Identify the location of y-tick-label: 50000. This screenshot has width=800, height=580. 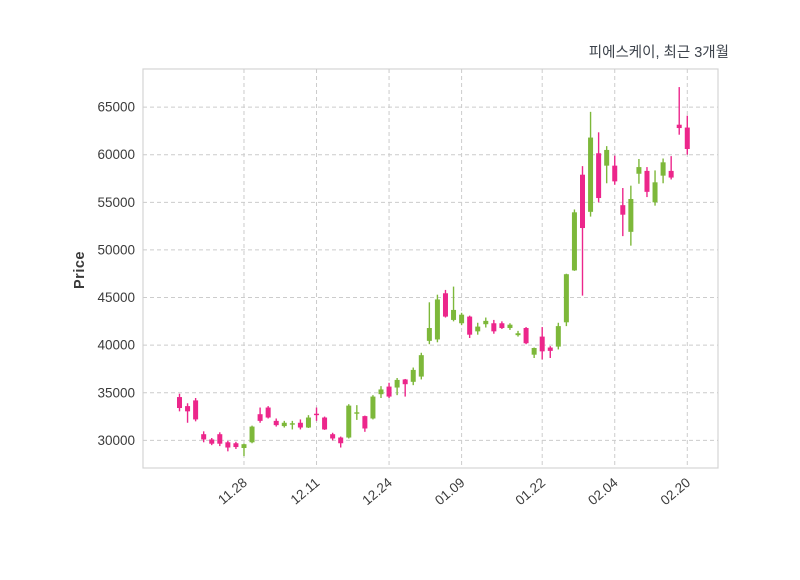
(116, 249).